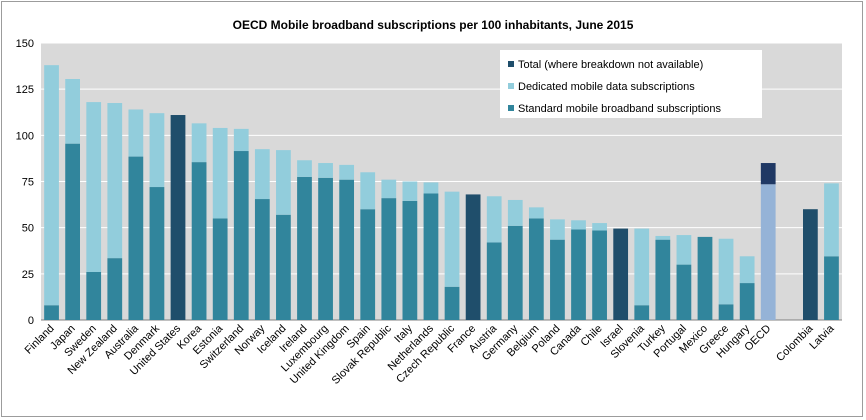  Describe the element at coordinates (822, 337) in the screenshot. I see `x-tick-label: Latvia` at that location.